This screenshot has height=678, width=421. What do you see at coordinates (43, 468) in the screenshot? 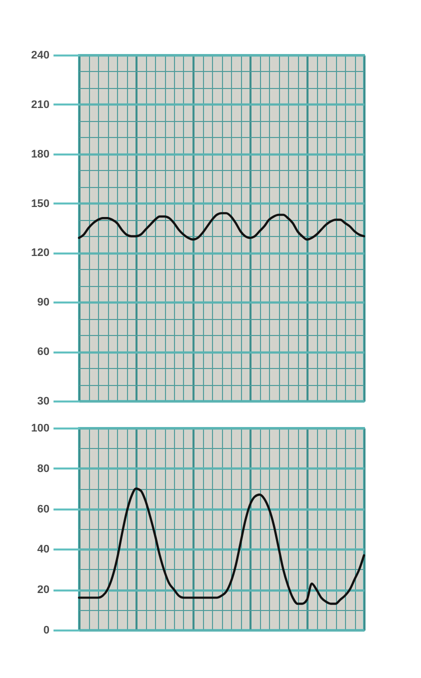
I see `y-tick-label: 80` at bounding box center [43, 468].